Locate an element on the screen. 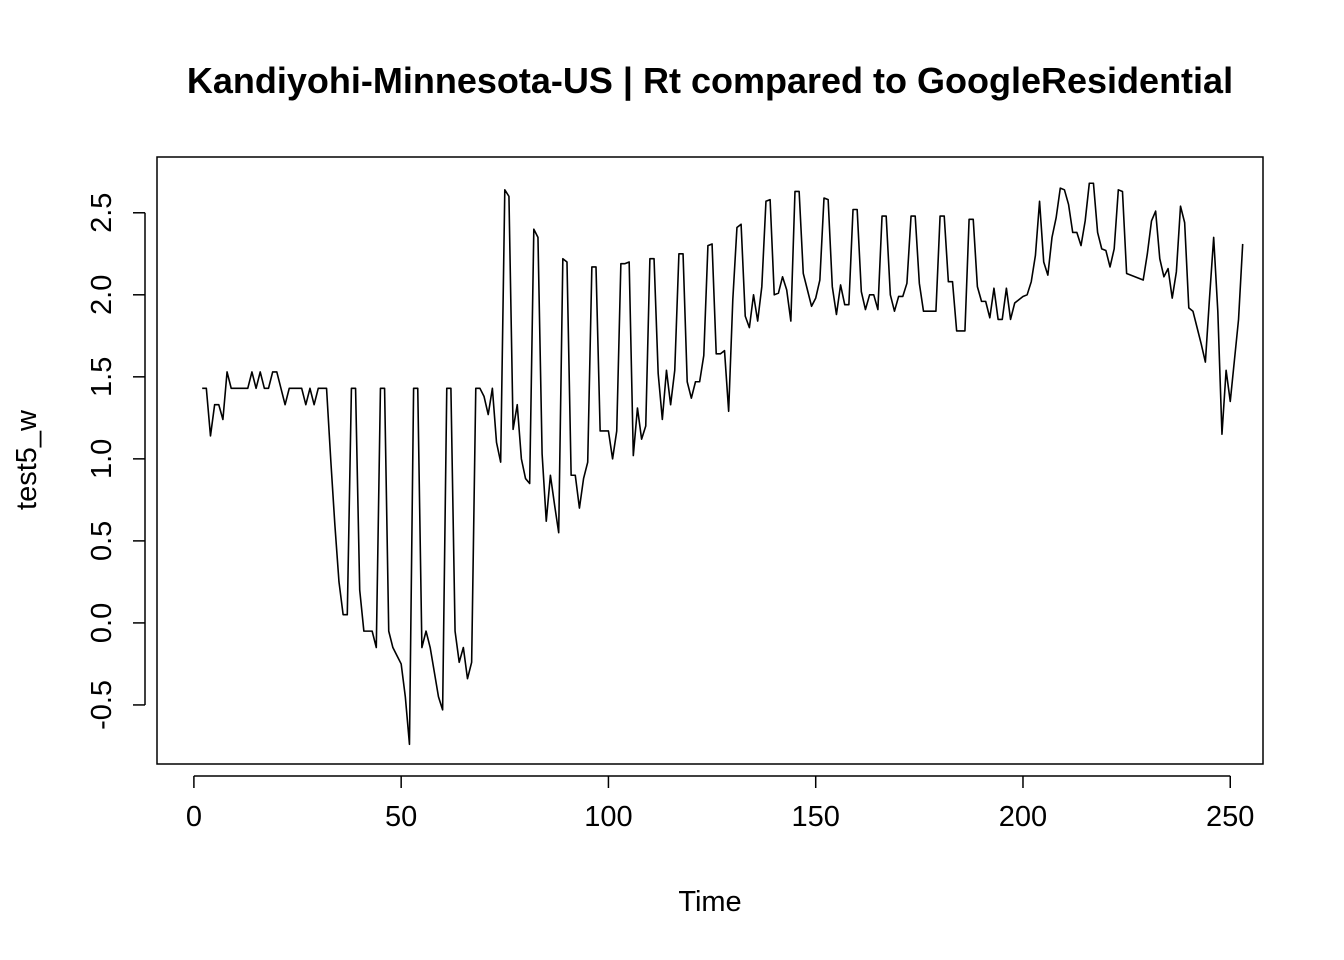 This screenshot has width=1344, height=960. x-axis-label: Time is located at coordinates (709, 902).